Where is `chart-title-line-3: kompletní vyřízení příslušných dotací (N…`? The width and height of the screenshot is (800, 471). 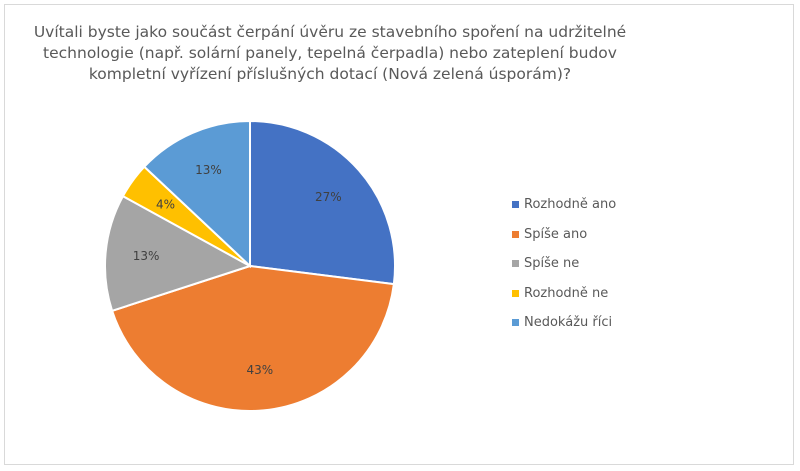
chart-title-line-3: kompletní vyřízení příslušných dotací (N… is located at coordinates (330, 74).